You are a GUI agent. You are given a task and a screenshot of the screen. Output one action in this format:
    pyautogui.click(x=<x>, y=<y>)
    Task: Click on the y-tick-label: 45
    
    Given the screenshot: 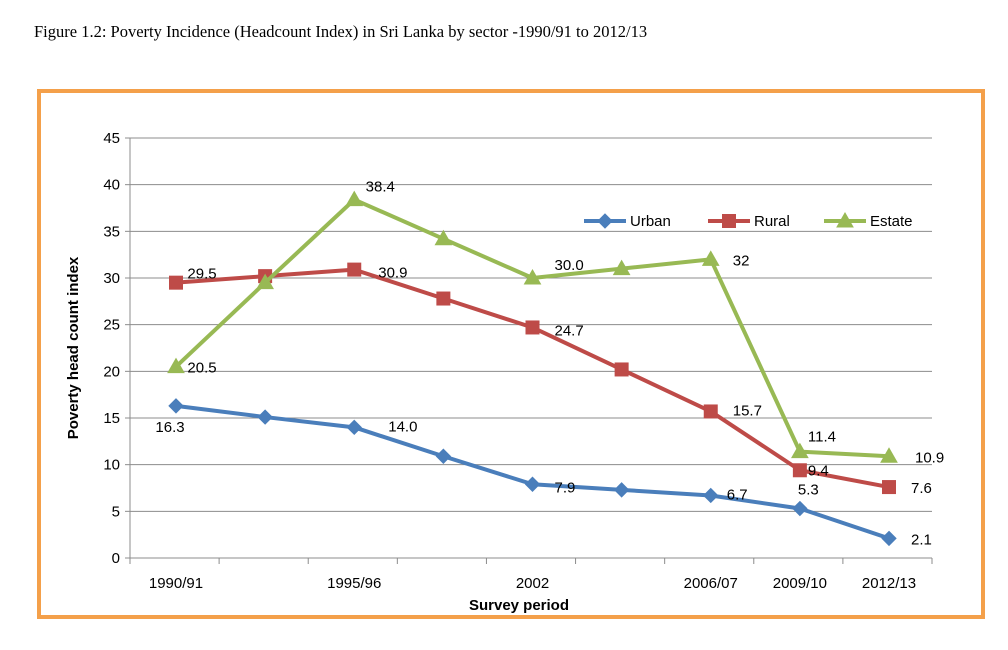 What is the action you would take?
    pyautogui.click(x=111, y=138)
    